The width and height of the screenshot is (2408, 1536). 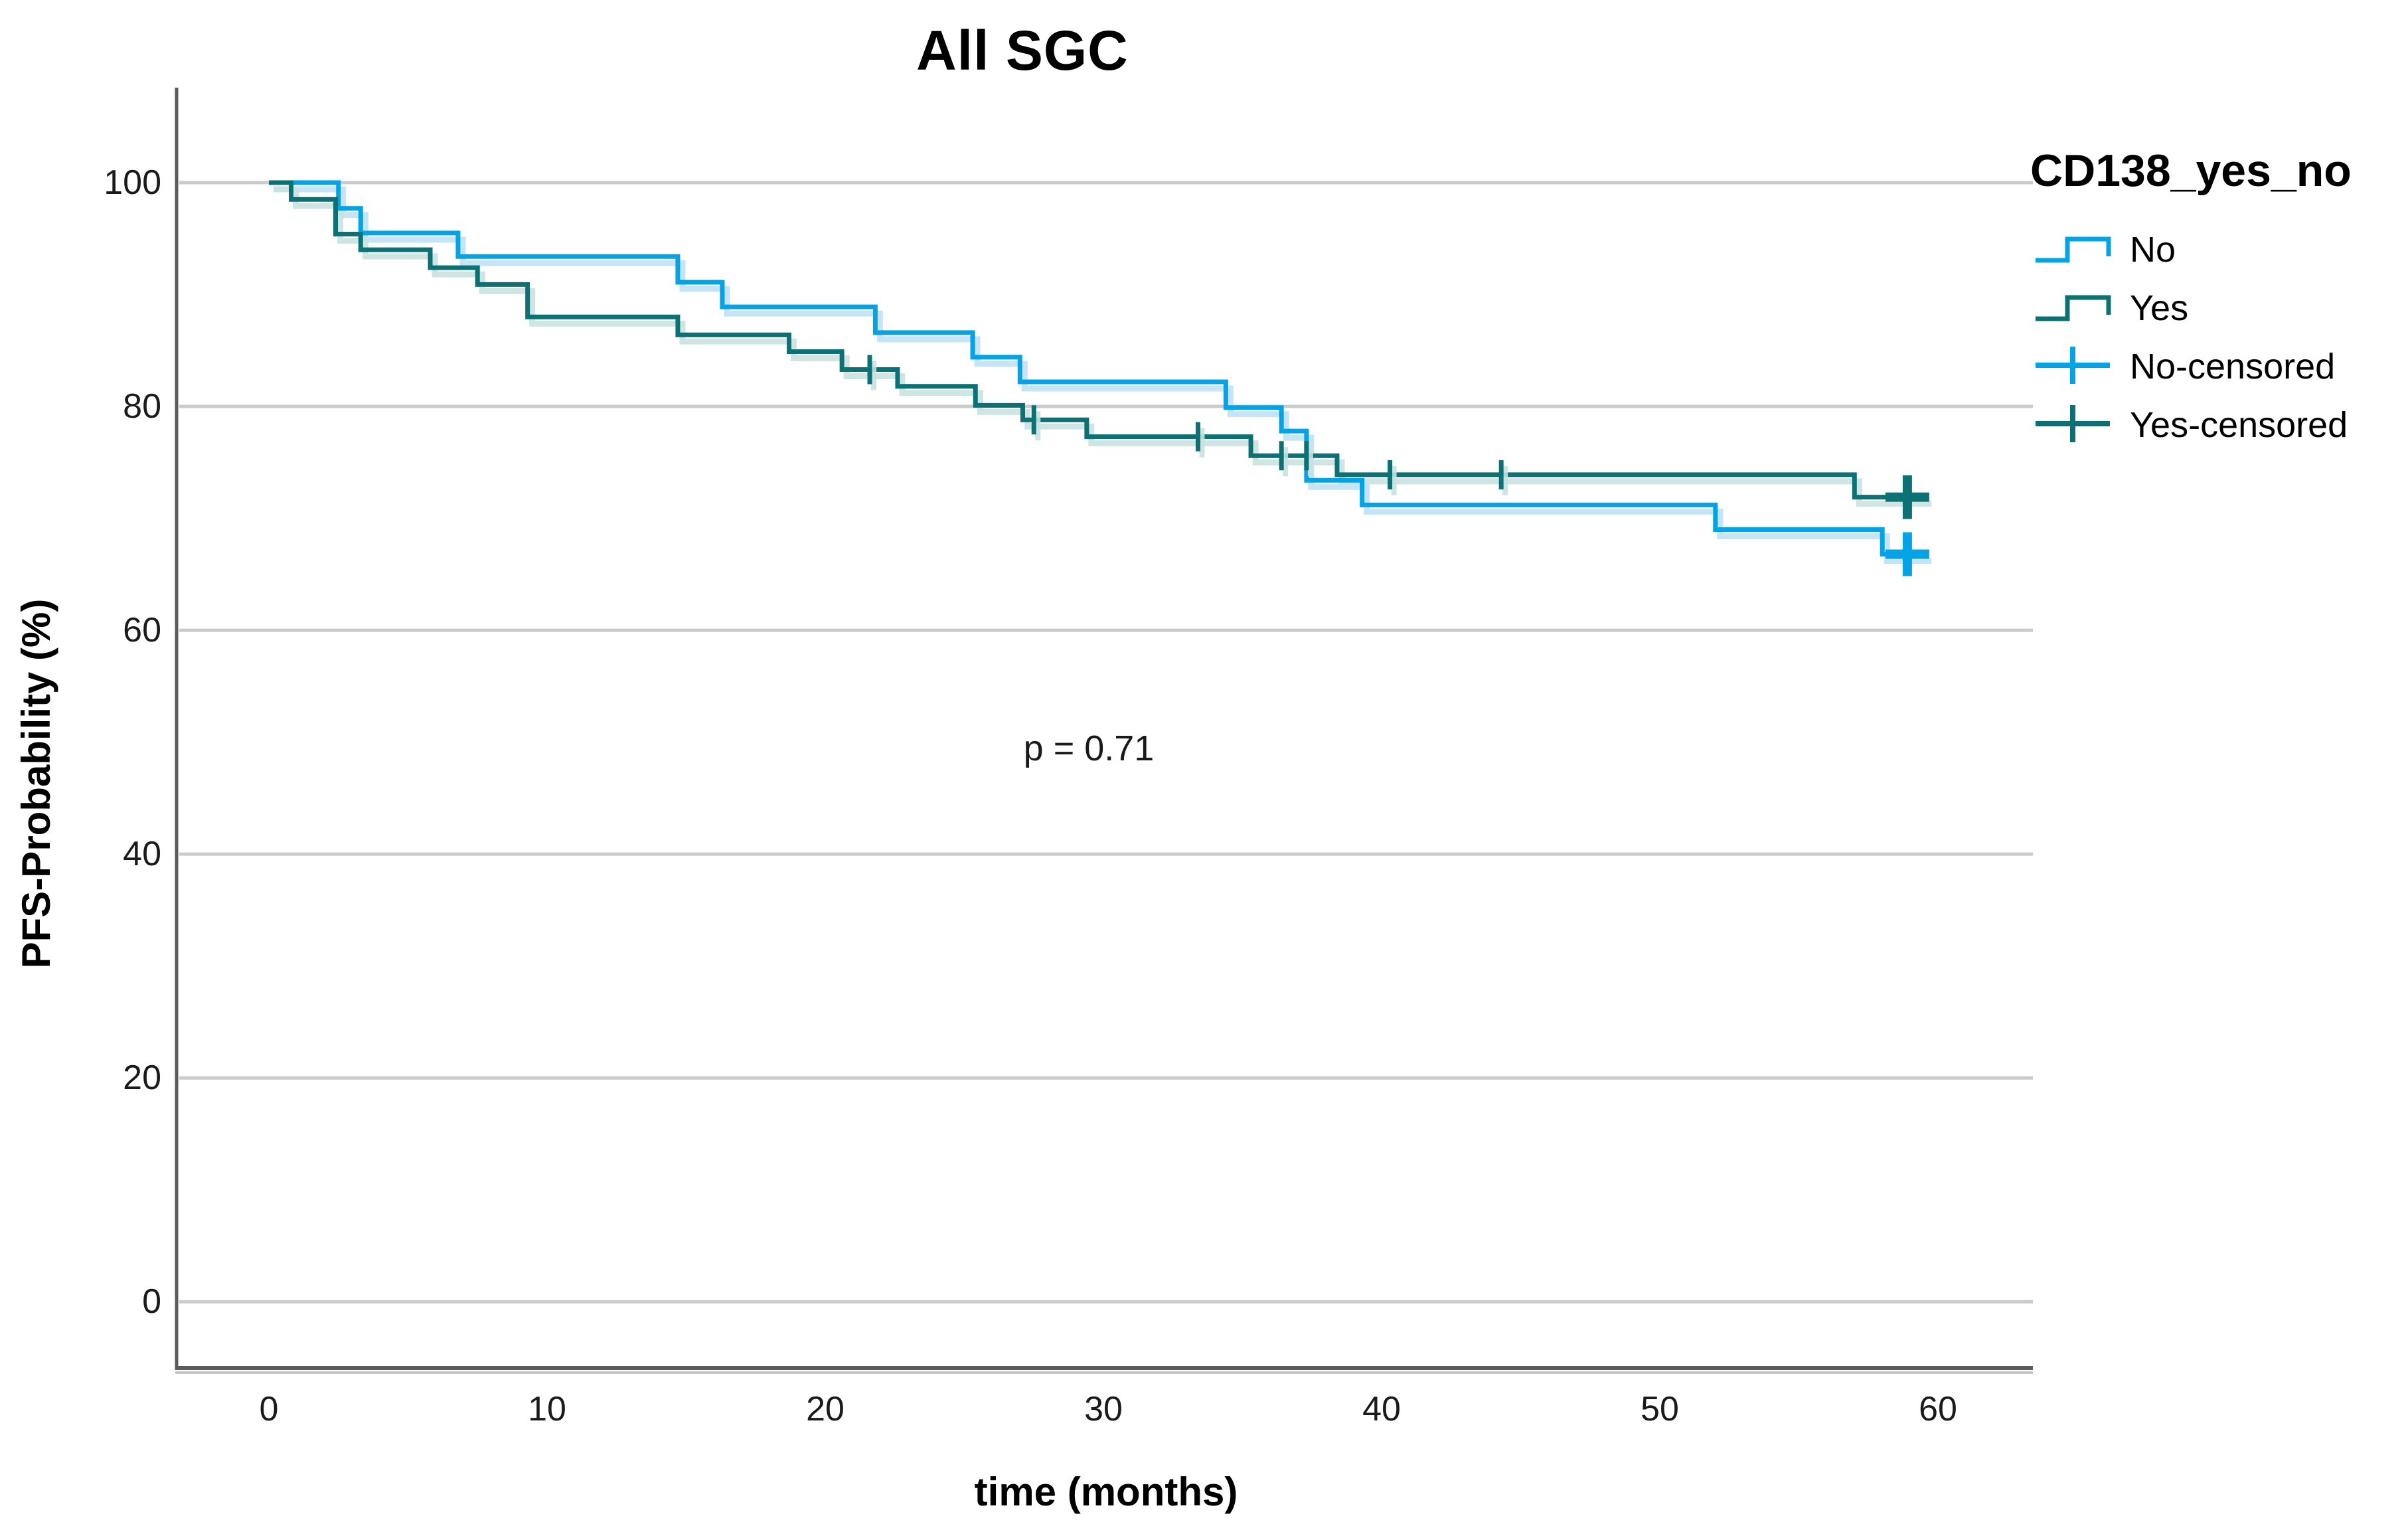 What do you see at coordinates (2191, 170) in the screenshot?
I see `legend-title: CD138_yes_no` at bounding box center [2191, 170].